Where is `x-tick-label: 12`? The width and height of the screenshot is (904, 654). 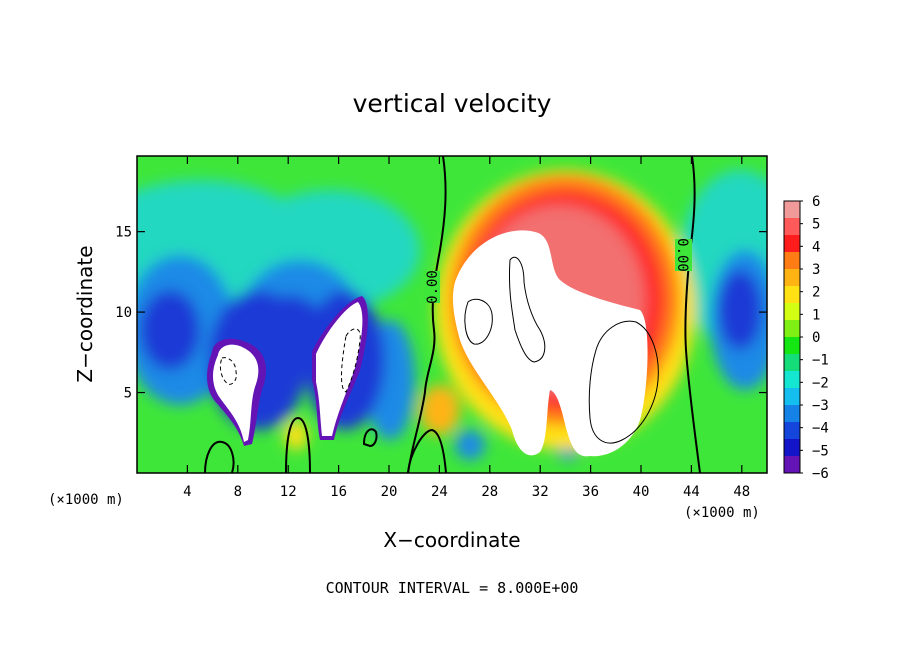
x-tick-label: 12 is located at coordinates (288, 492).